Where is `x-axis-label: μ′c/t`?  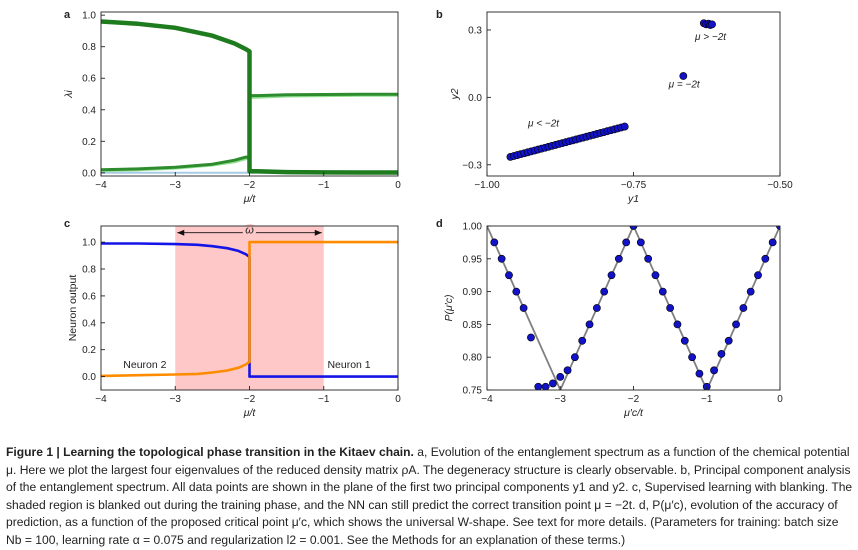
x-axis-label: μ′c/t is located at coordinates (633, 413).